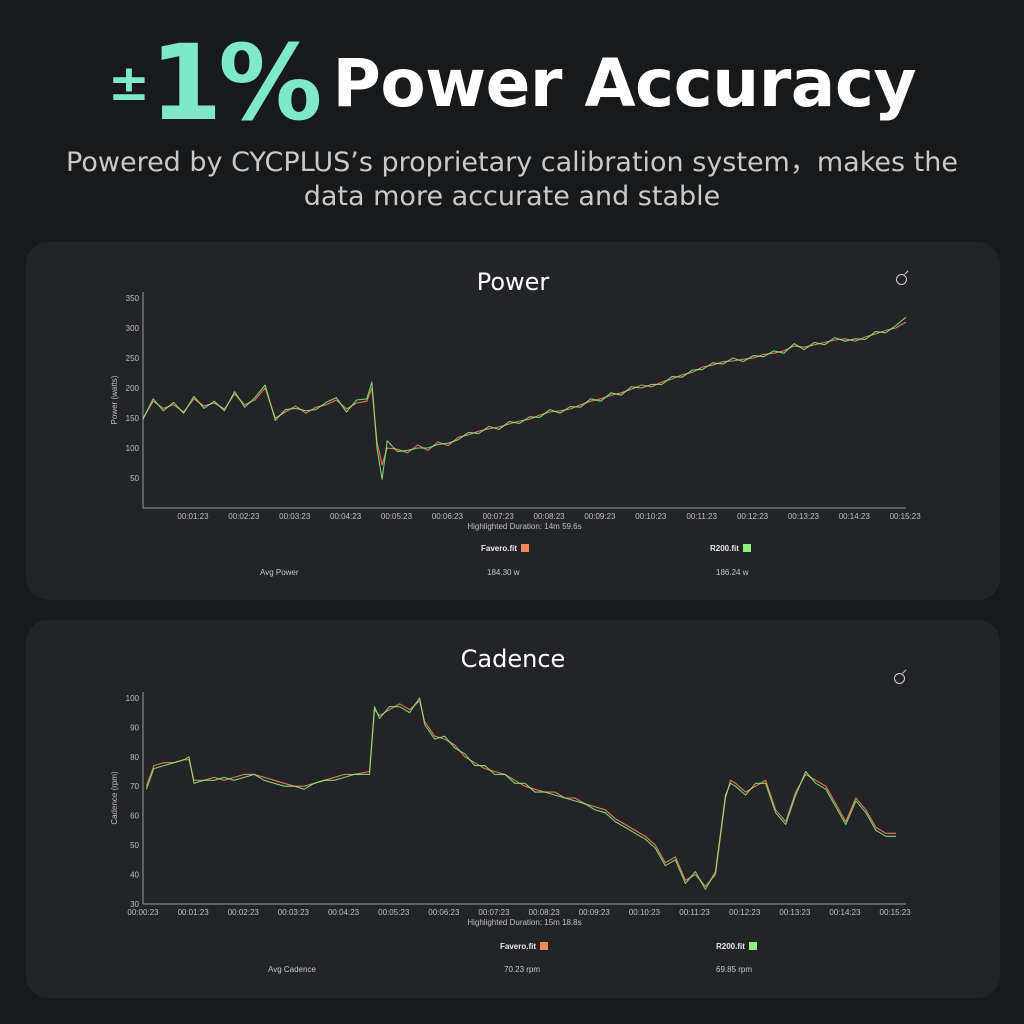  I want to click on power-x-tick-label: 00:05:23, so click(397, 516).